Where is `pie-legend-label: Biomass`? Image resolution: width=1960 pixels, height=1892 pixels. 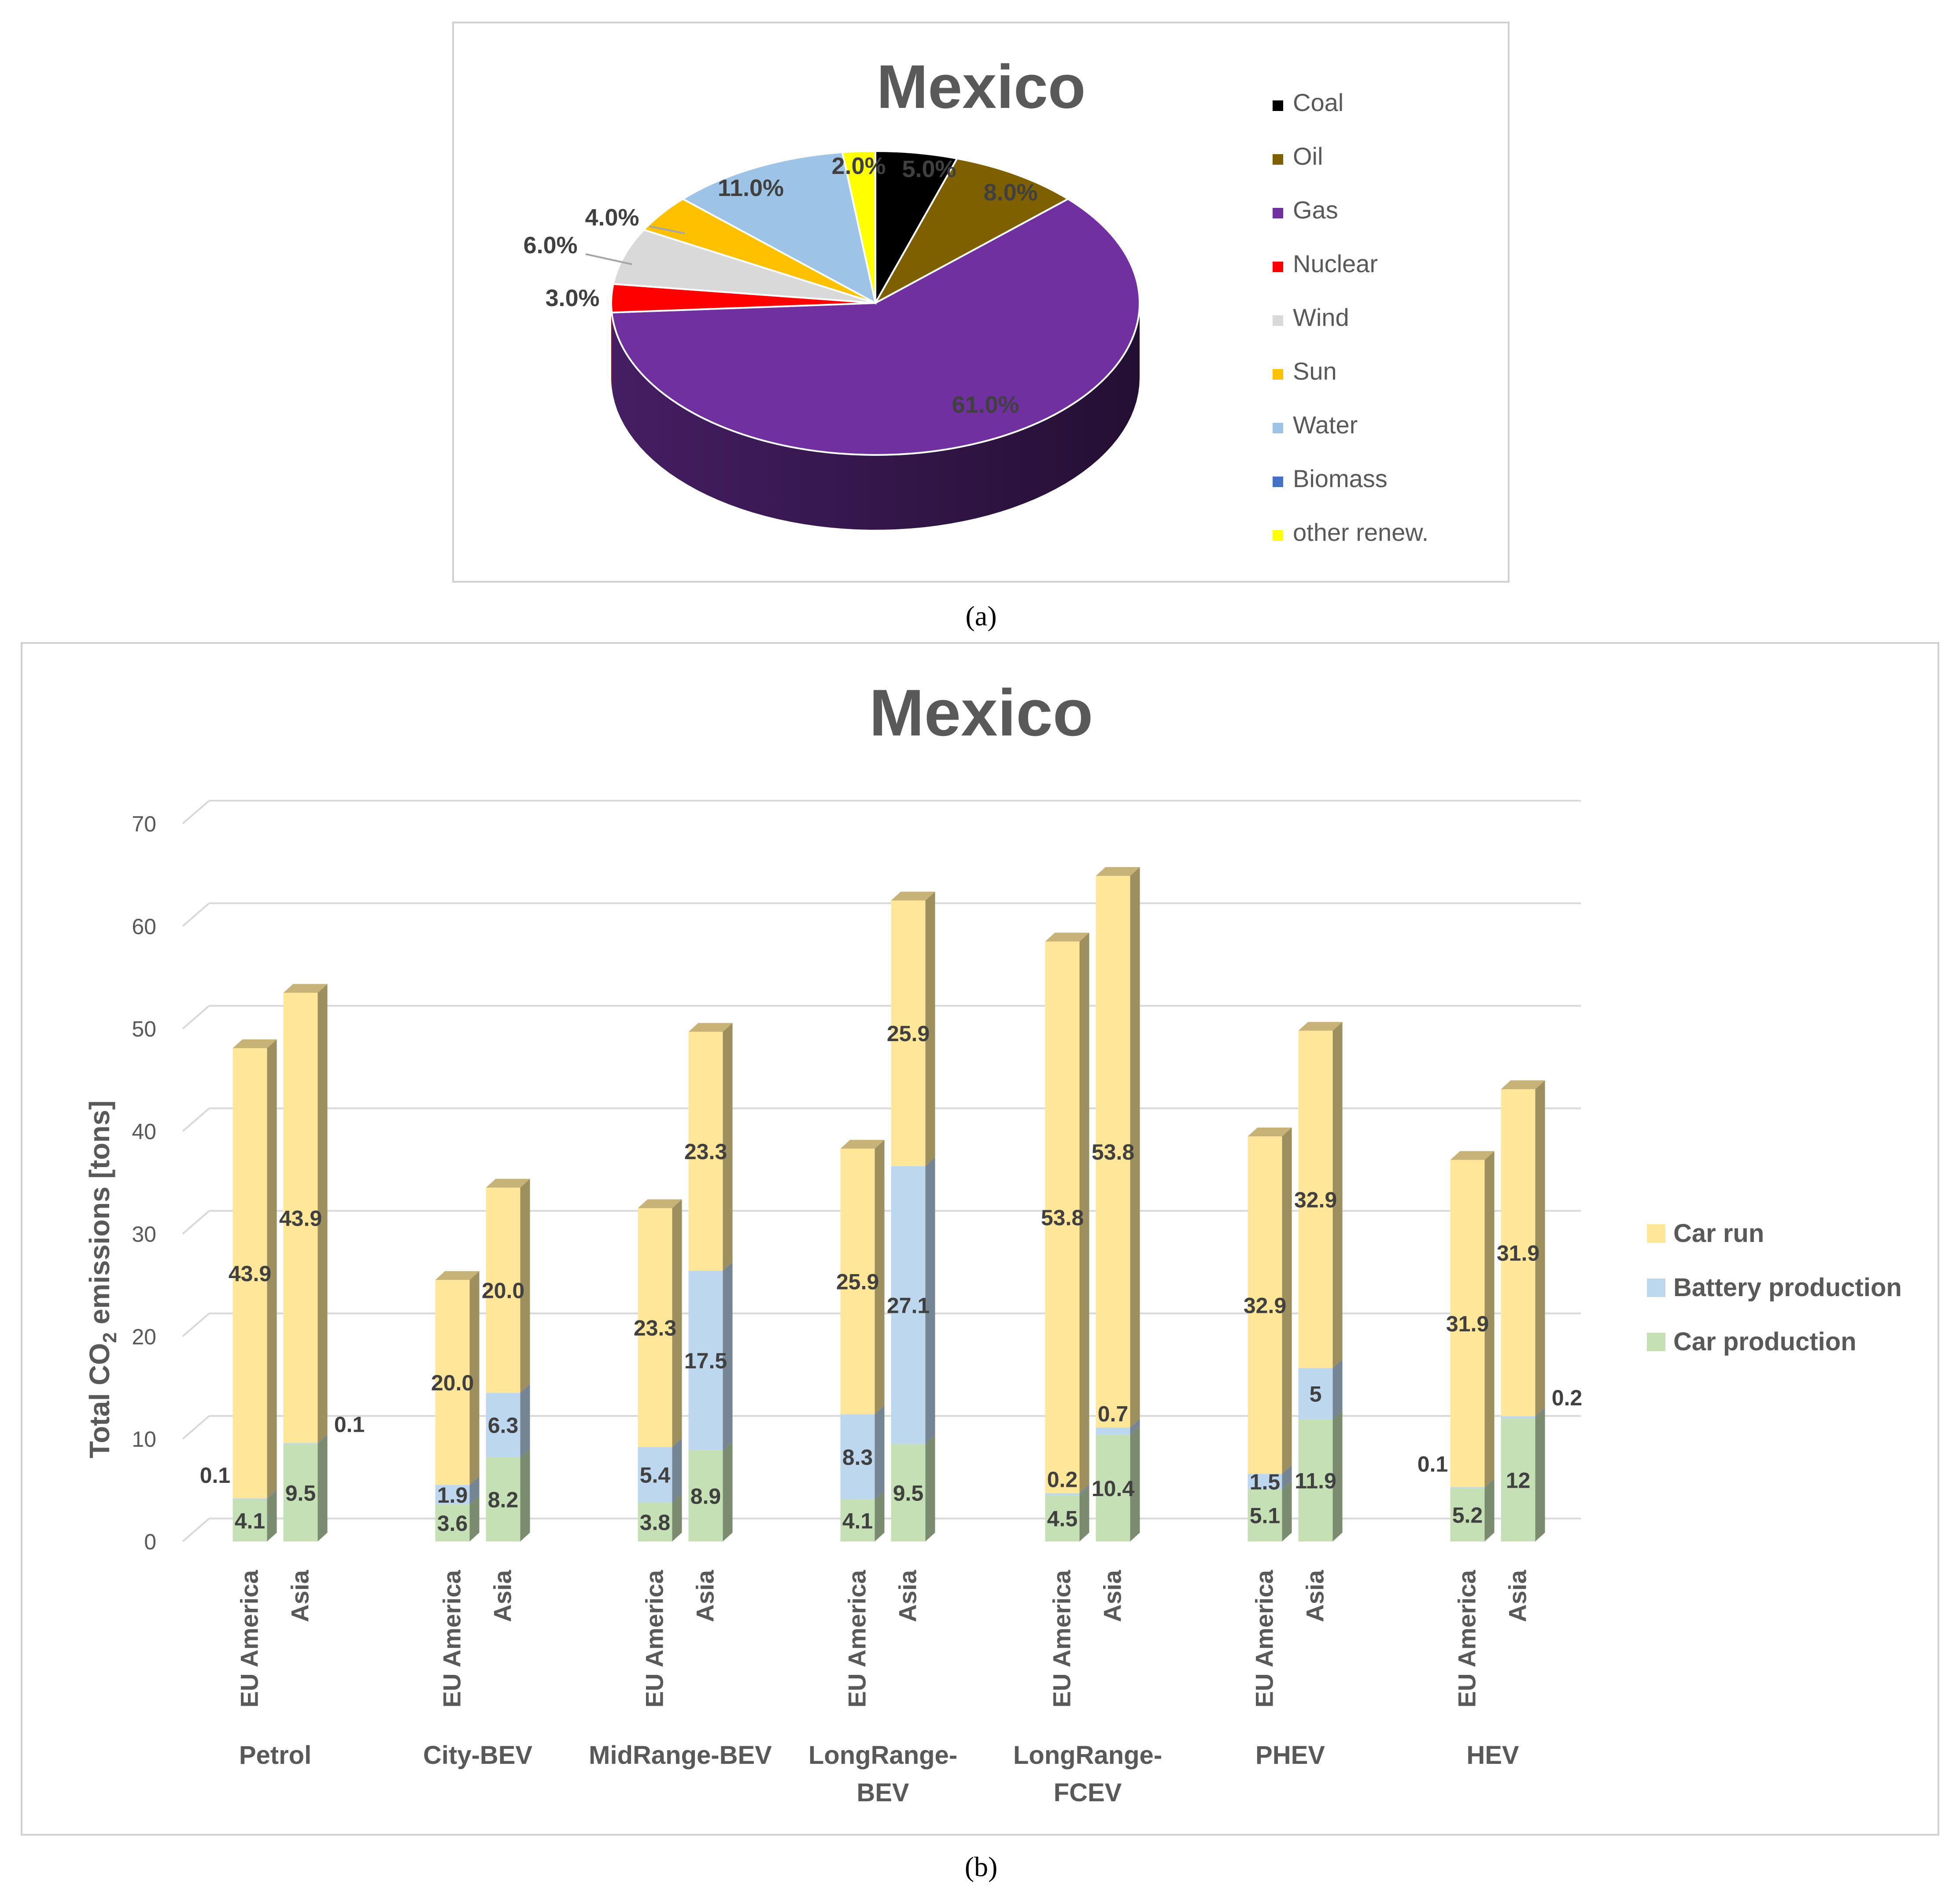
pie-legend-label: Biomass is located at coordinates (1340, 478).